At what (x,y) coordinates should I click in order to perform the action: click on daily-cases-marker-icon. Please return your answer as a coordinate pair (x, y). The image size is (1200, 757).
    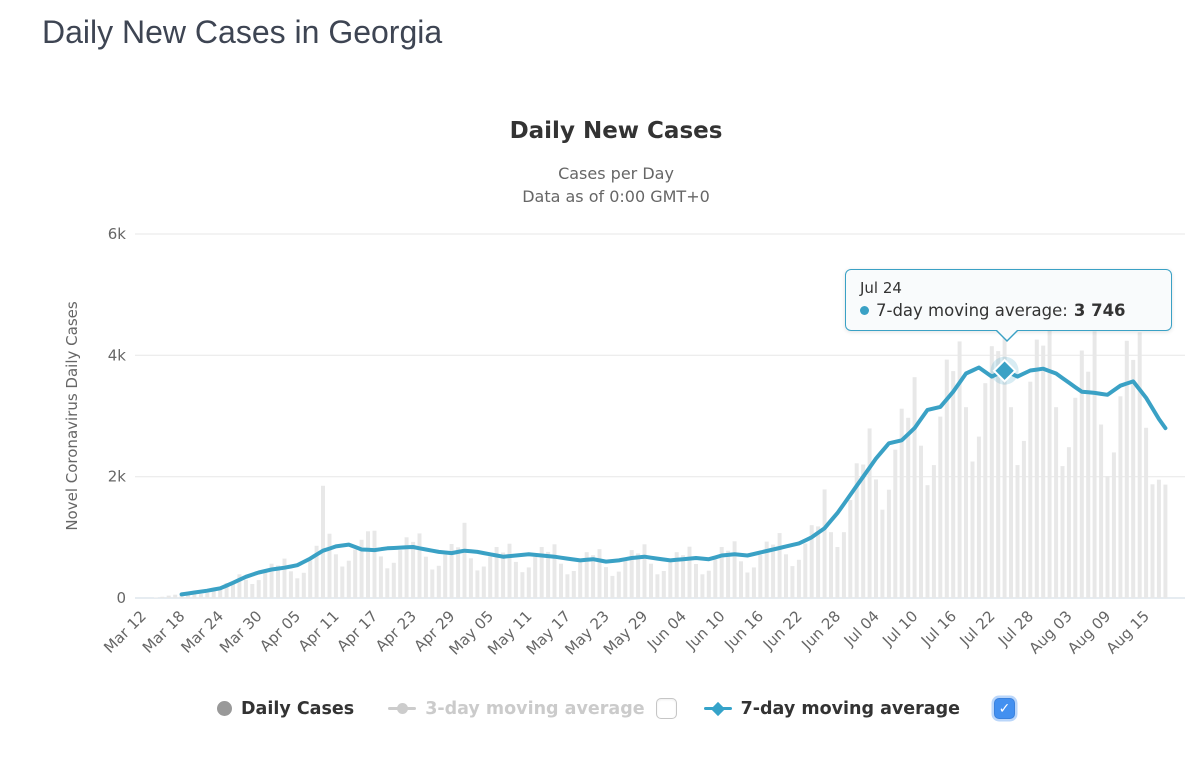
    Looking at the image, I should click on (224, 708).